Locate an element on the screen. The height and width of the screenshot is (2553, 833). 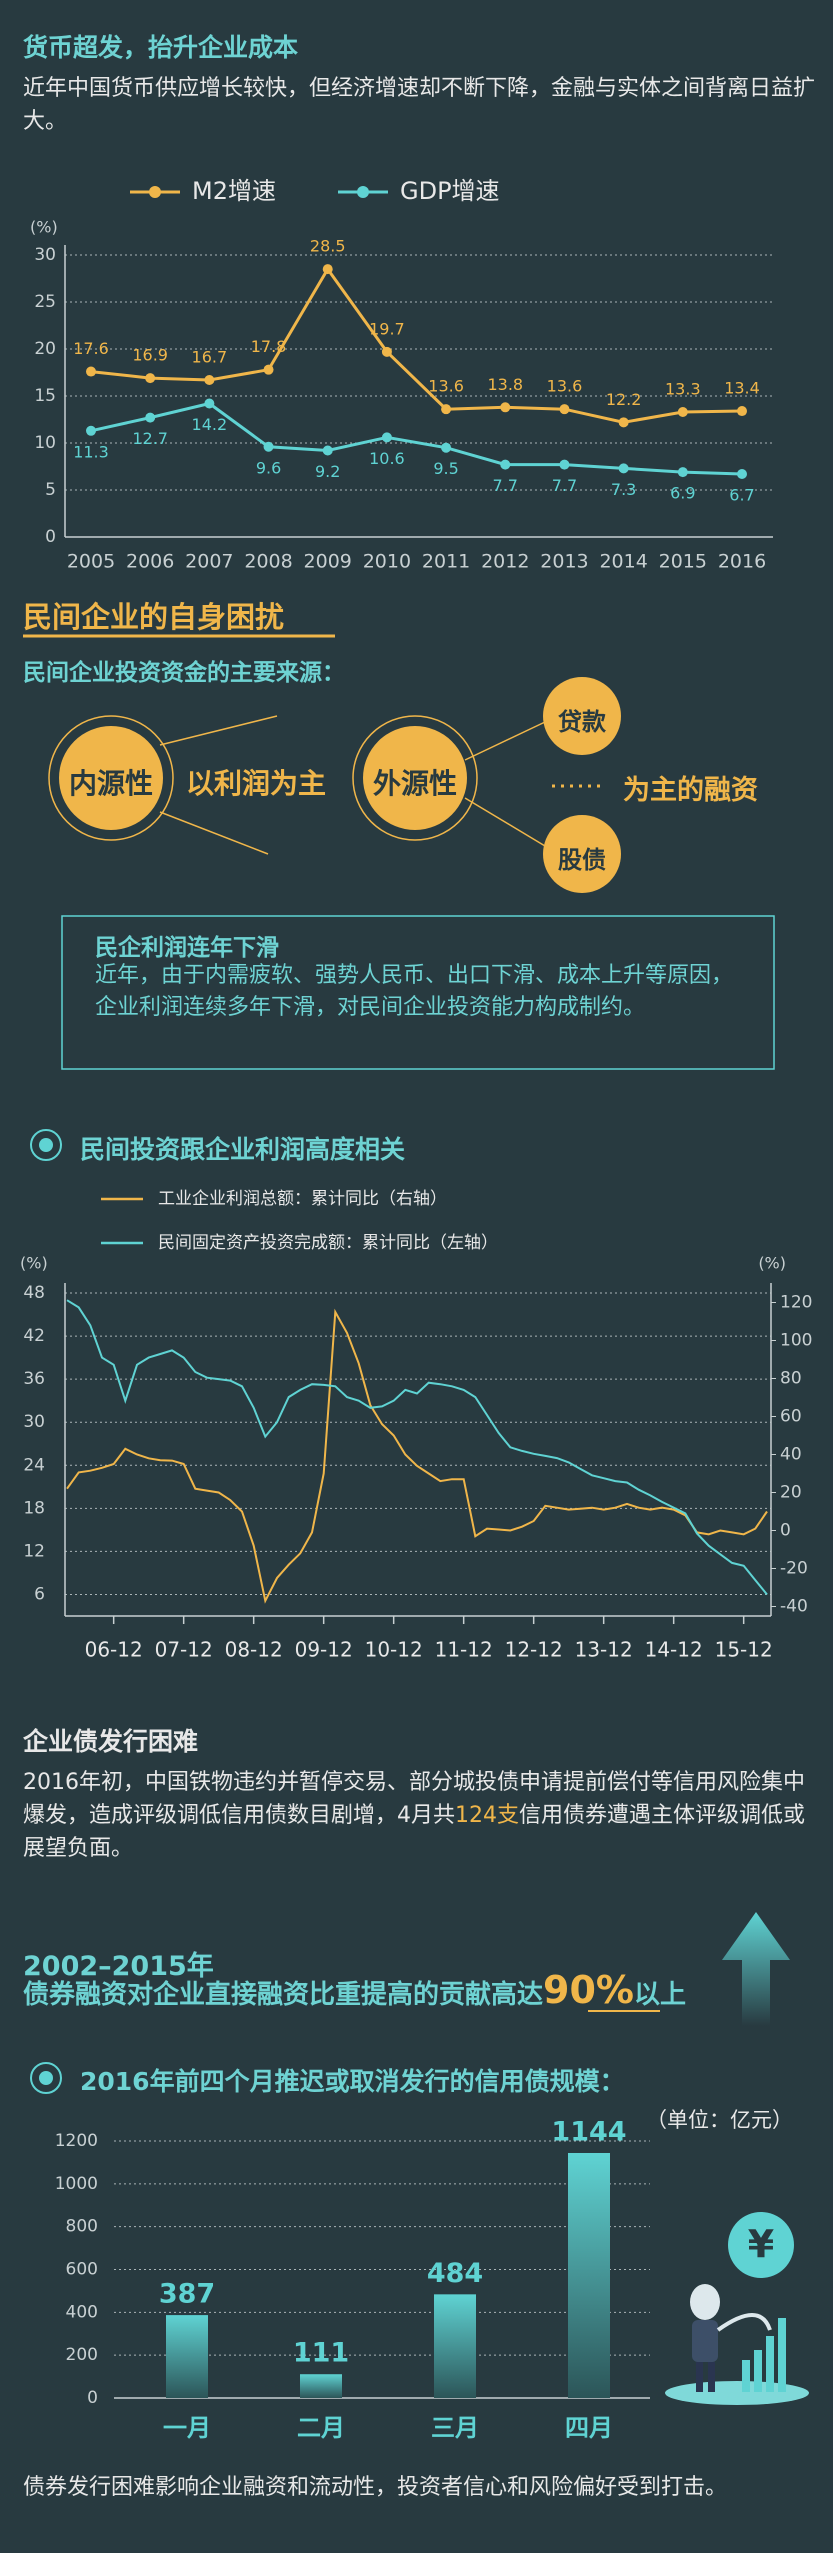
paragraph: 近年中国货币供应增长较快，但经济增速却不断下降，金融与实体之间背离日益扩大。 is located at coordinates (419, 105).